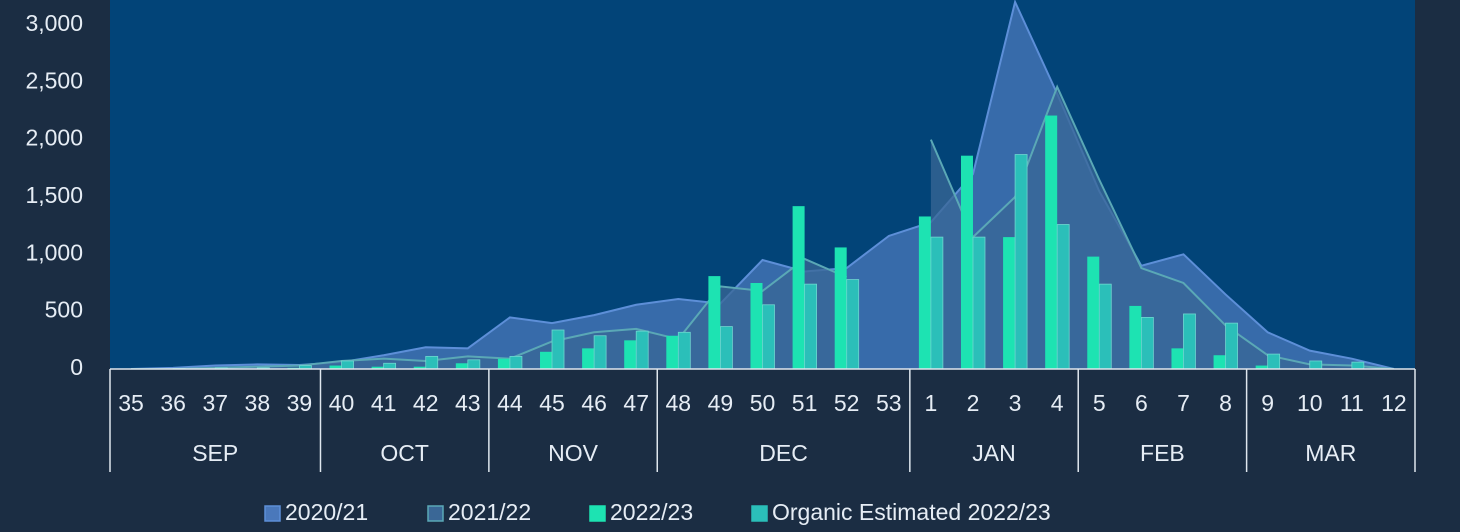 The width and height of the screenshot is (1460, 532). What do you see at coordinates (1310, 403) in the screenshot?
I see `x-tick-label: 10` at bounding box center [1310, 403].